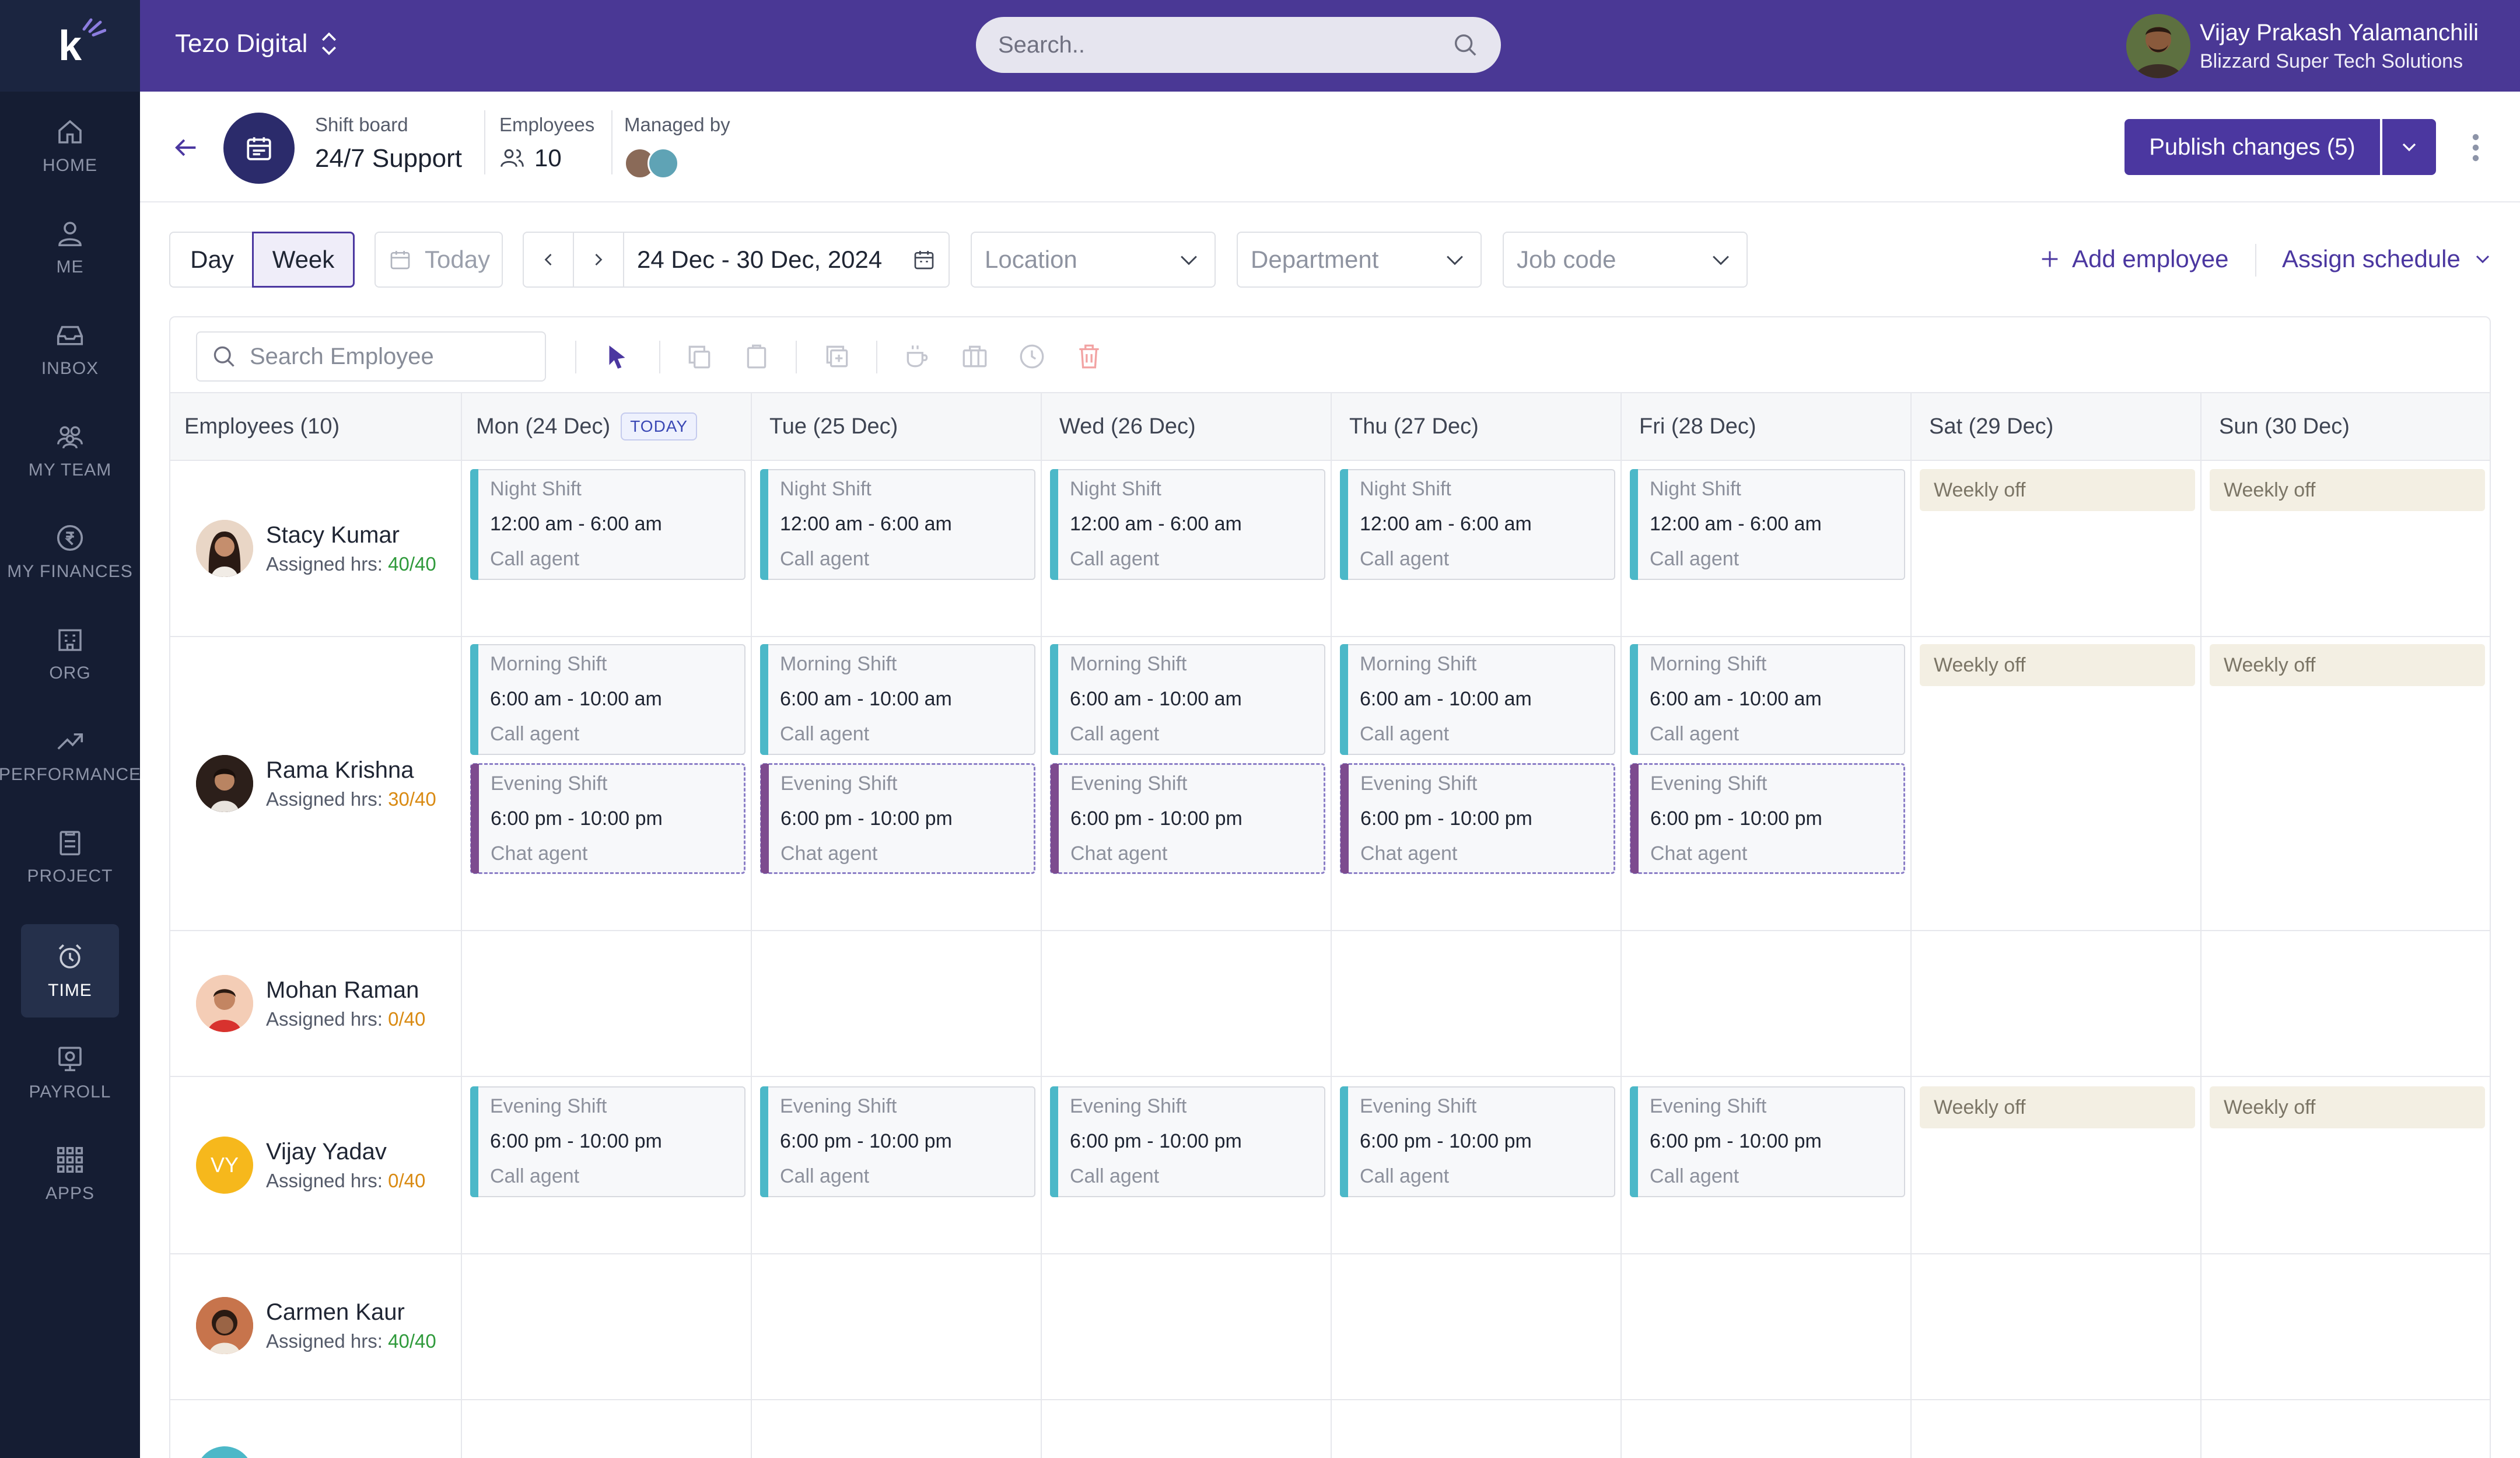 The height and width of the screenshot is (1458, 2520). I want to click on global-search-input: Search.., so click(1238, 45).